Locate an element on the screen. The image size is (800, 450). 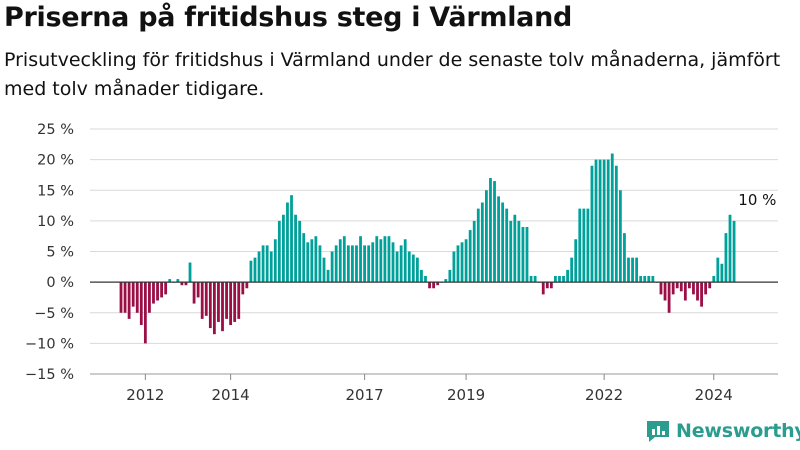
y-tick-label: 0 % is located at coordinates (60, 283).